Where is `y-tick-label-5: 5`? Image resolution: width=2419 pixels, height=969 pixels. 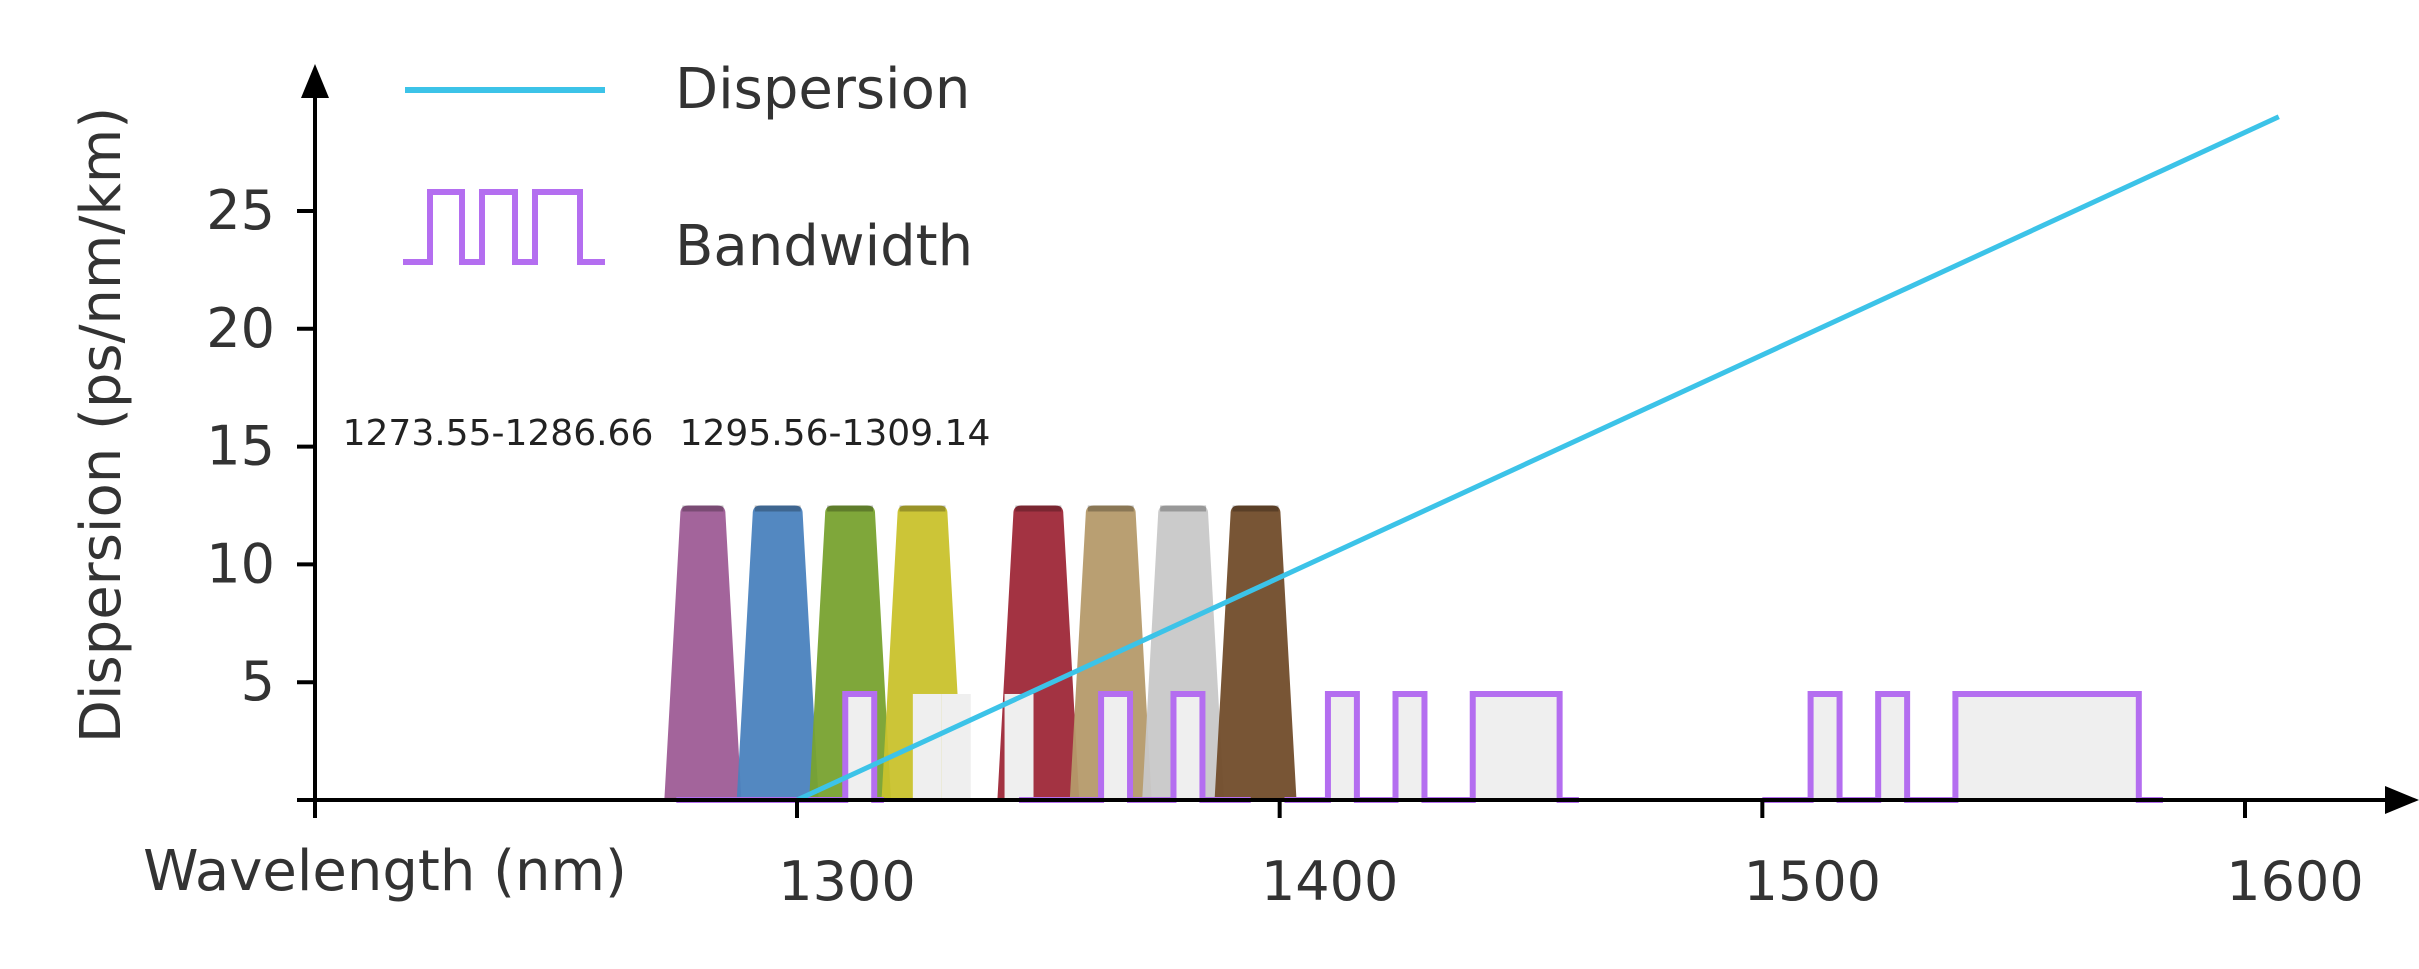
y-tick-label-5: 5 is located at coordinates (258, 681).